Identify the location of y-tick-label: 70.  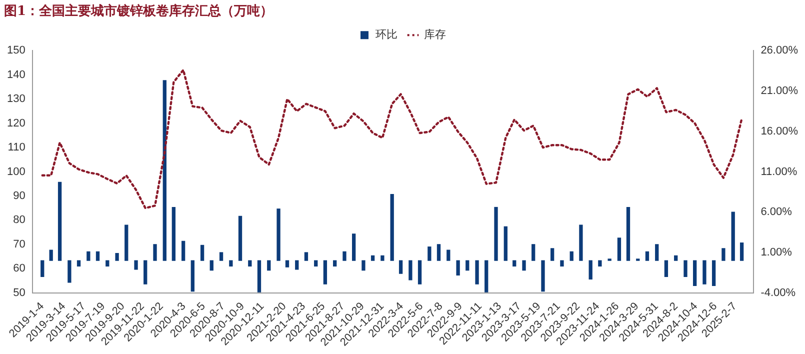
(19, 244).